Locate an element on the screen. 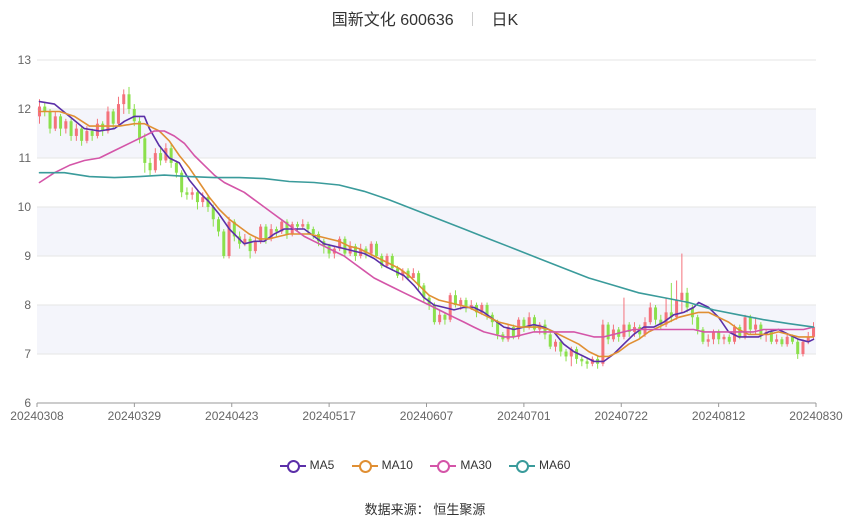 This screenshot has width=850, height=518. legend-label-ma30: MA30 is located at coordinates (476, 465).